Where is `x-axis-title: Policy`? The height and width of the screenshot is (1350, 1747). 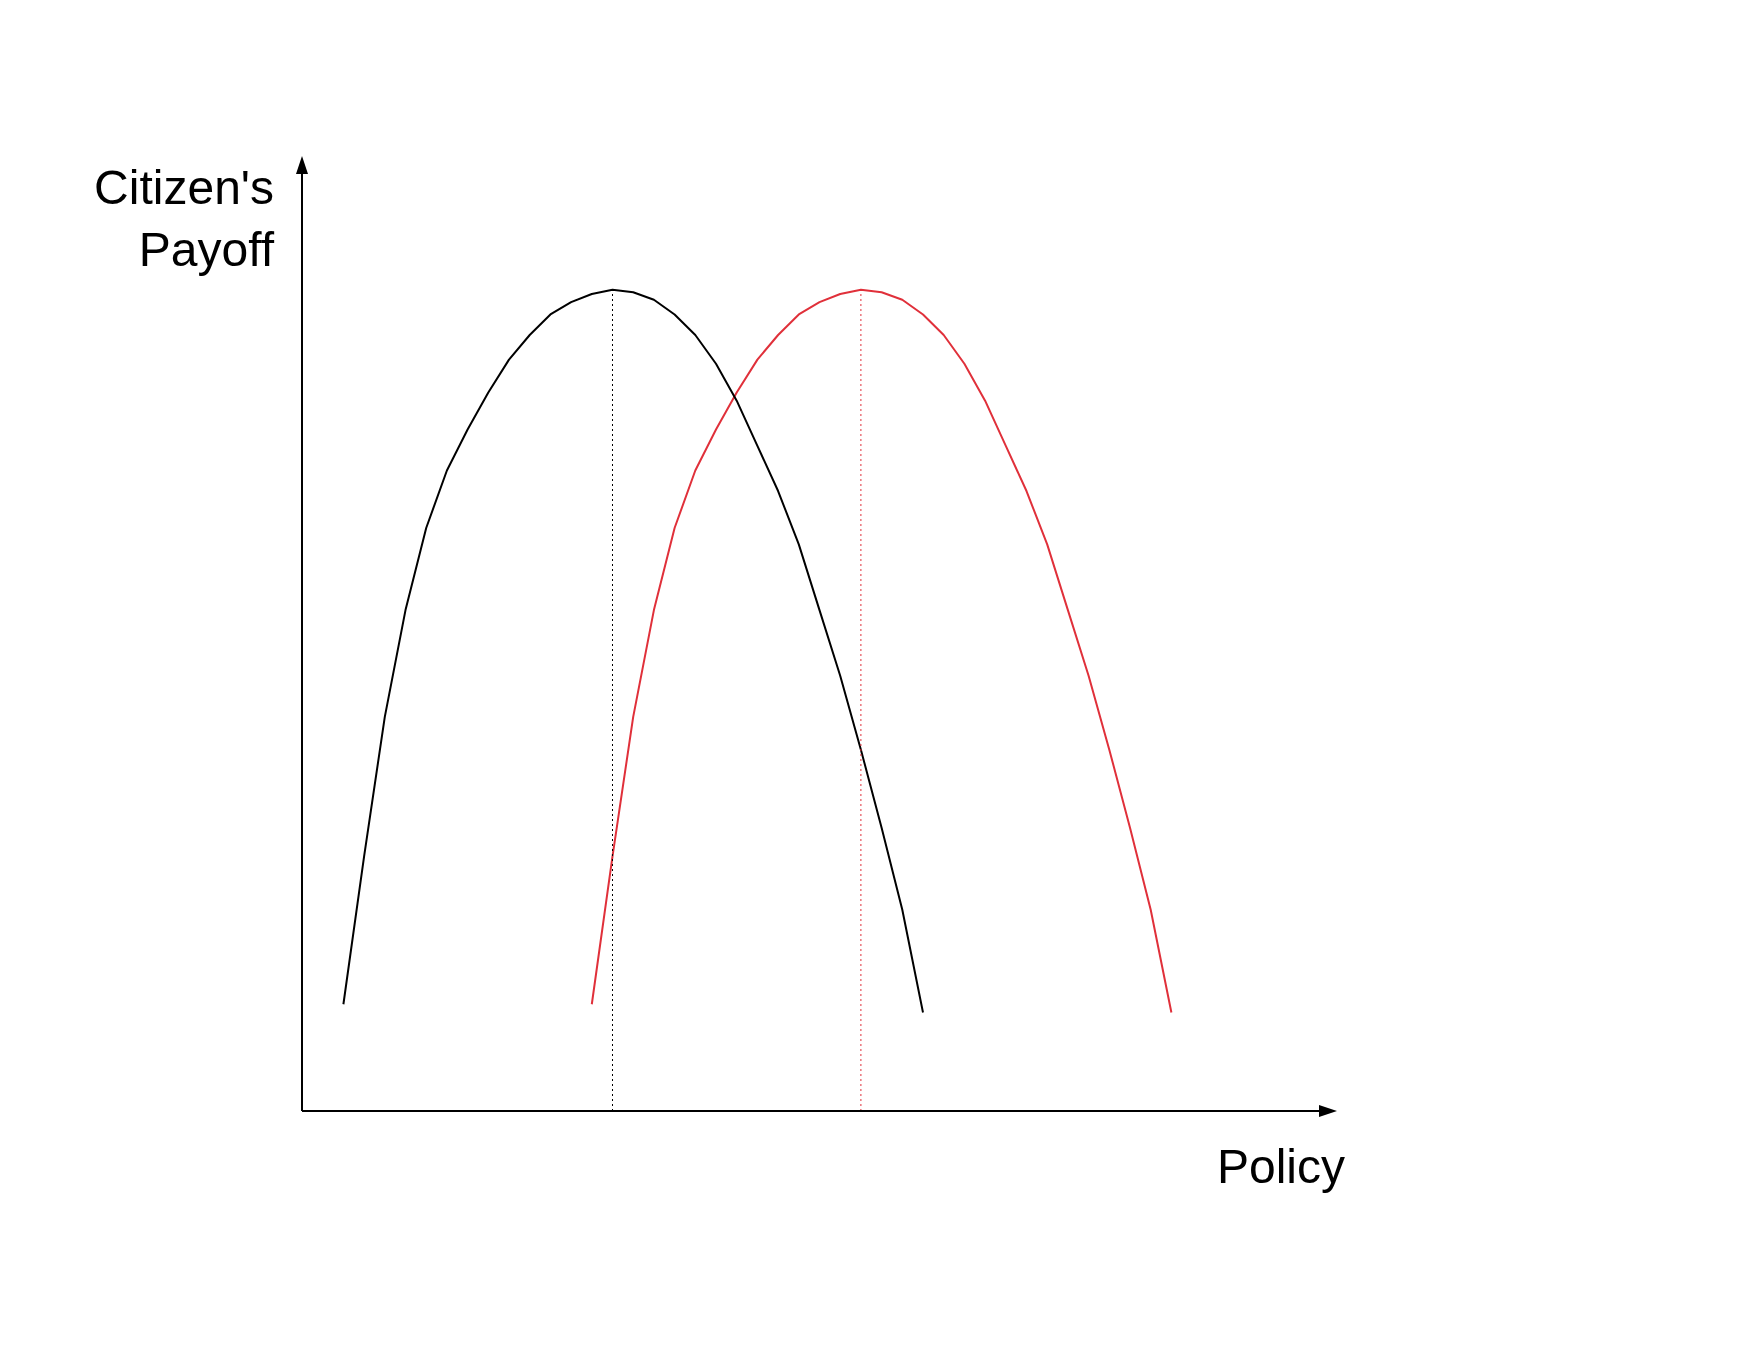 x-axis-title: Policy is located at coordinates (1280, 1166).